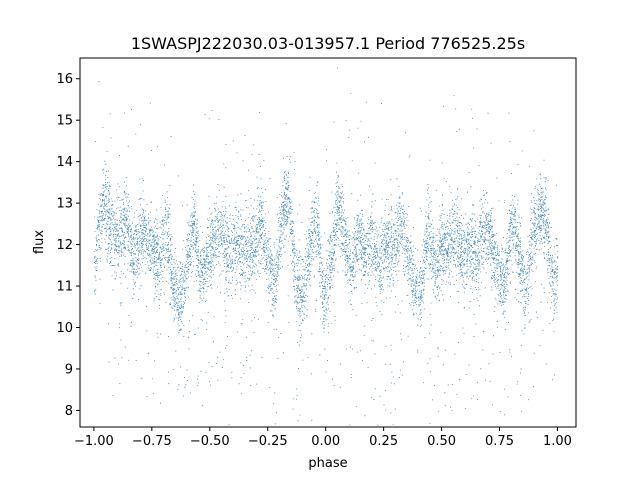 This screenshot has height=480, width=640. I want to click on y-tick-label: 9, so click(69, 369).